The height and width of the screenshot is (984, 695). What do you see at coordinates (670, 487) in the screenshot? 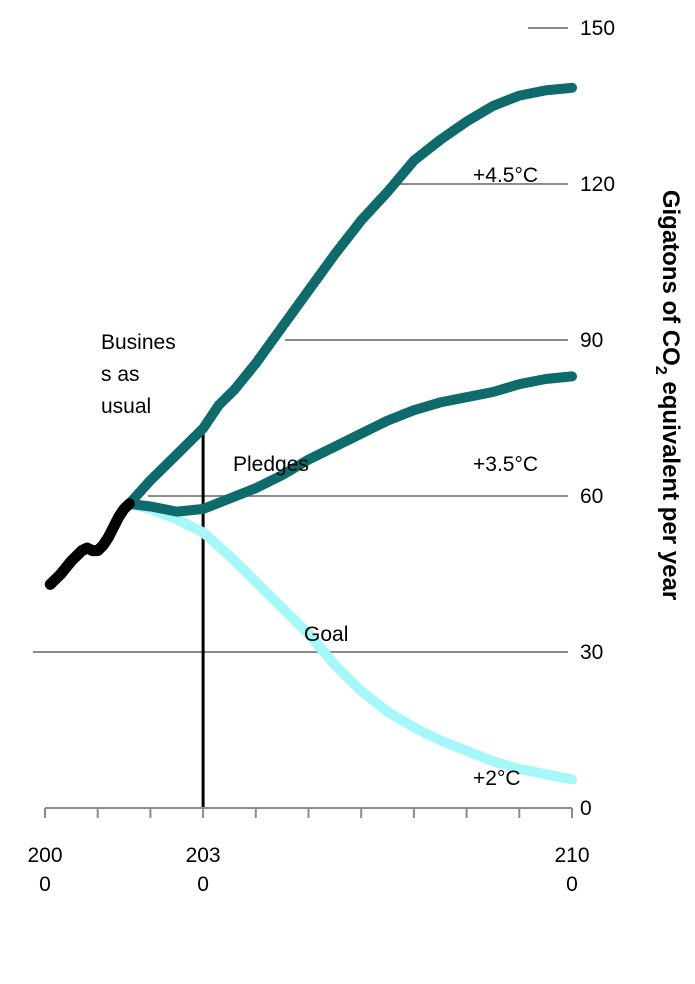
I see `y-axis-title-suffix: equivalent per year` at bounding box center [670, 487].